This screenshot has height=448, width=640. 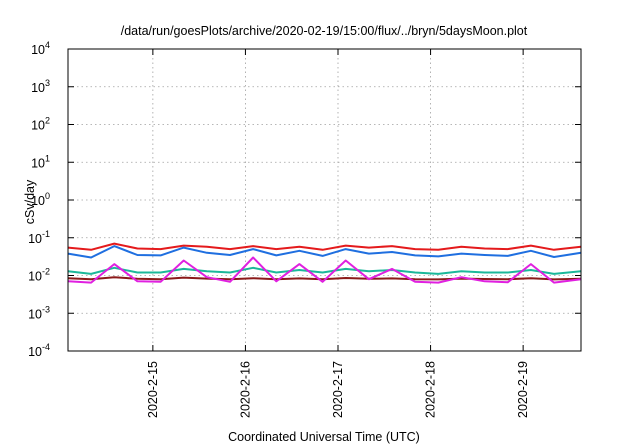 I want to click on x-axis-label: Coordinated Universal Time (UTC), so click(x=324, y=437).